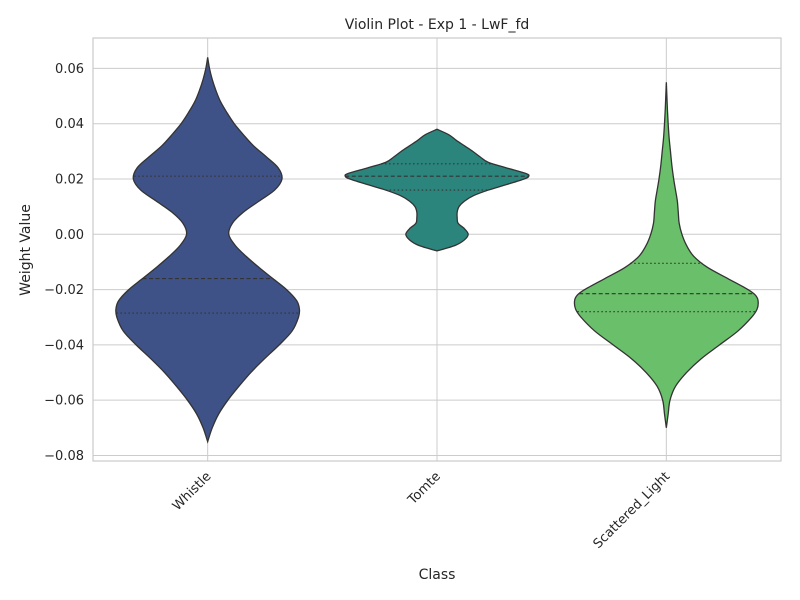 The height and width of the screenshot is (600, 800). I want to click on chart-title: Violin Plot - Exp 1 - LwF_fd, so click(437, 25).